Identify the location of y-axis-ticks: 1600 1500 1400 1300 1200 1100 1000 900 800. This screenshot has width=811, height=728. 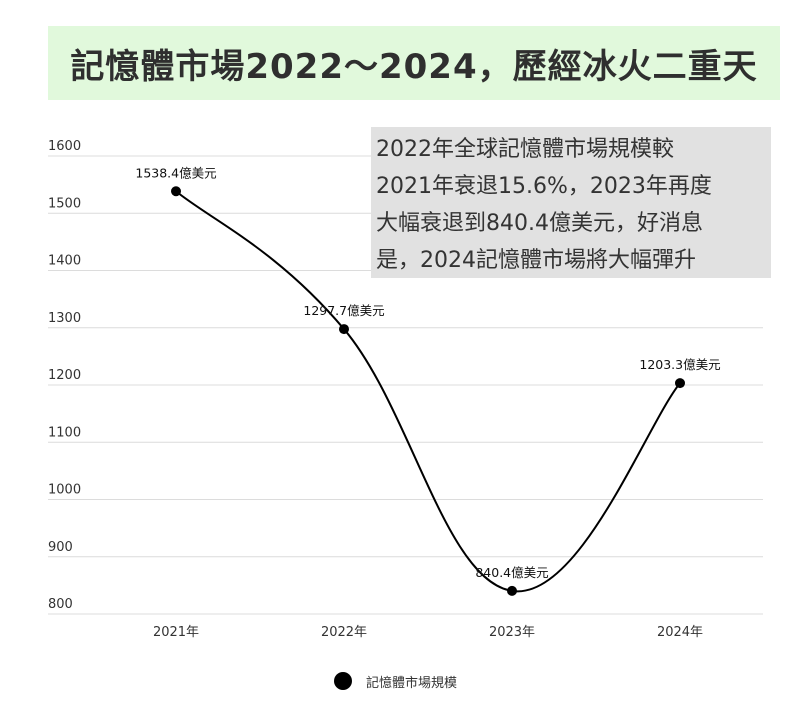
(64, 375).